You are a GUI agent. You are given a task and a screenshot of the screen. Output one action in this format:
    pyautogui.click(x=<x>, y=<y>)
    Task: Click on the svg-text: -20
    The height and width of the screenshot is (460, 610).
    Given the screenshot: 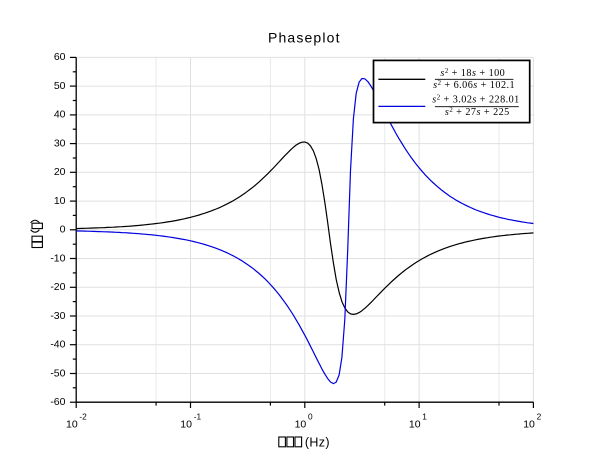 What is the action you would take?
    pyautogui.click(x=57, y=287)
    